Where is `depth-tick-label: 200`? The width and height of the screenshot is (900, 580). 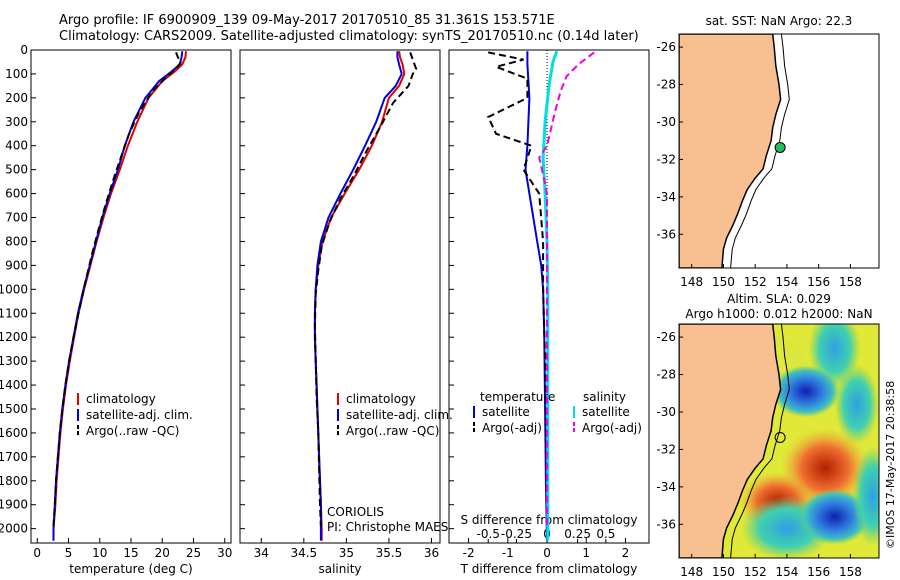 depth-tick-label: 200 is located at coordinates (16, 98).